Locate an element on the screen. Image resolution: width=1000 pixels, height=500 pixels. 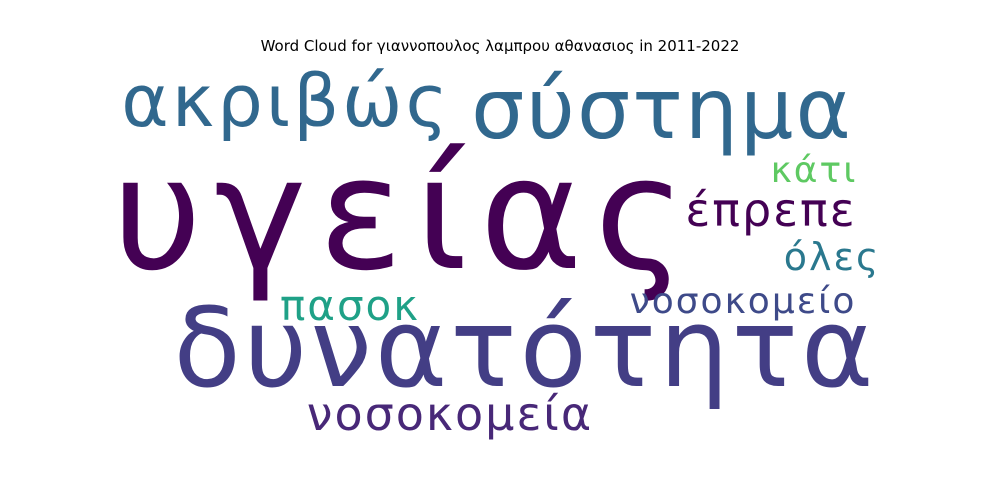
word-eprepe: έπρεπε is located at coordinates (770, 210).